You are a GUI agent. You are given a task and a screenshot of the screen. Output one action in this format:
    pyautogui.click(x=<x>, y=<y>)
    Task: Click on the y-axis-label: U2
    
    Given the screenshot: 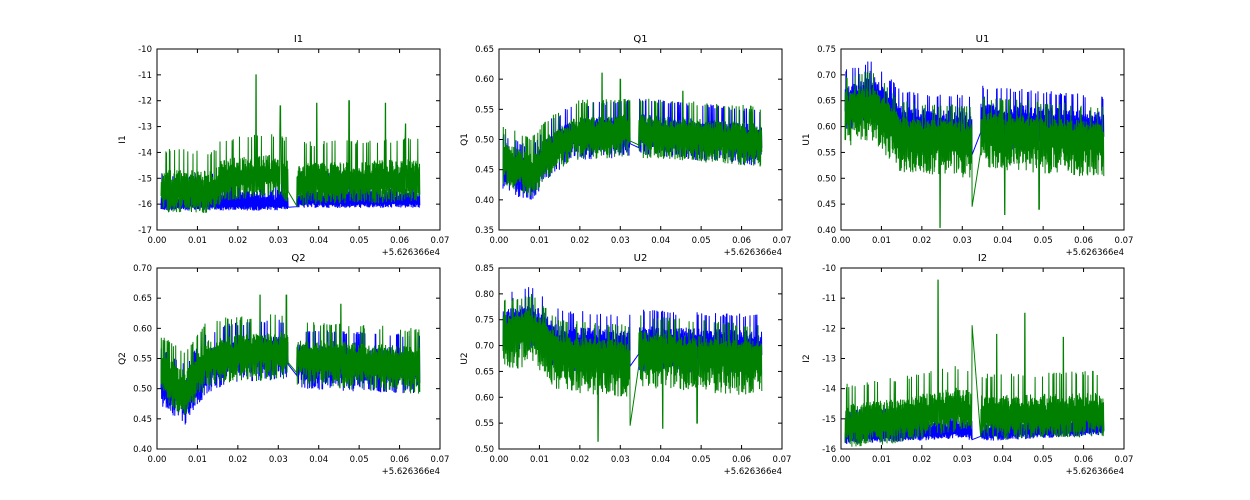 What is the action you would take?
    pyautogui.click(x=465, y=358)
    